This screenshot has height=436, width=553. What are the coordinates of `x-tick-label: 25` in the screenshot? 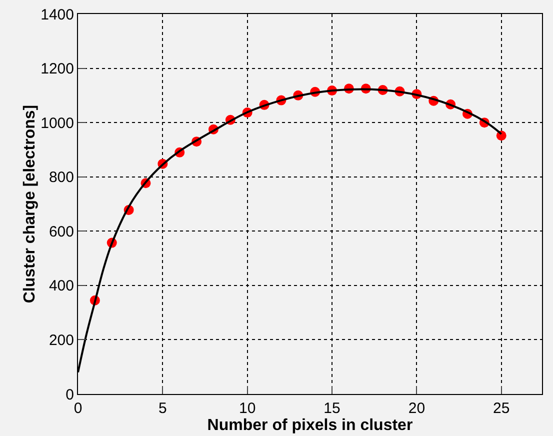 It's located at (501, 408).